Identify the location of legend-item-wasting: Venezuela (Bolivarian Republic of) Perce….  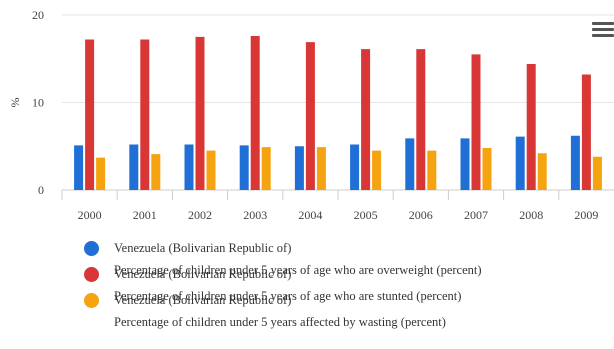
(342, 310).